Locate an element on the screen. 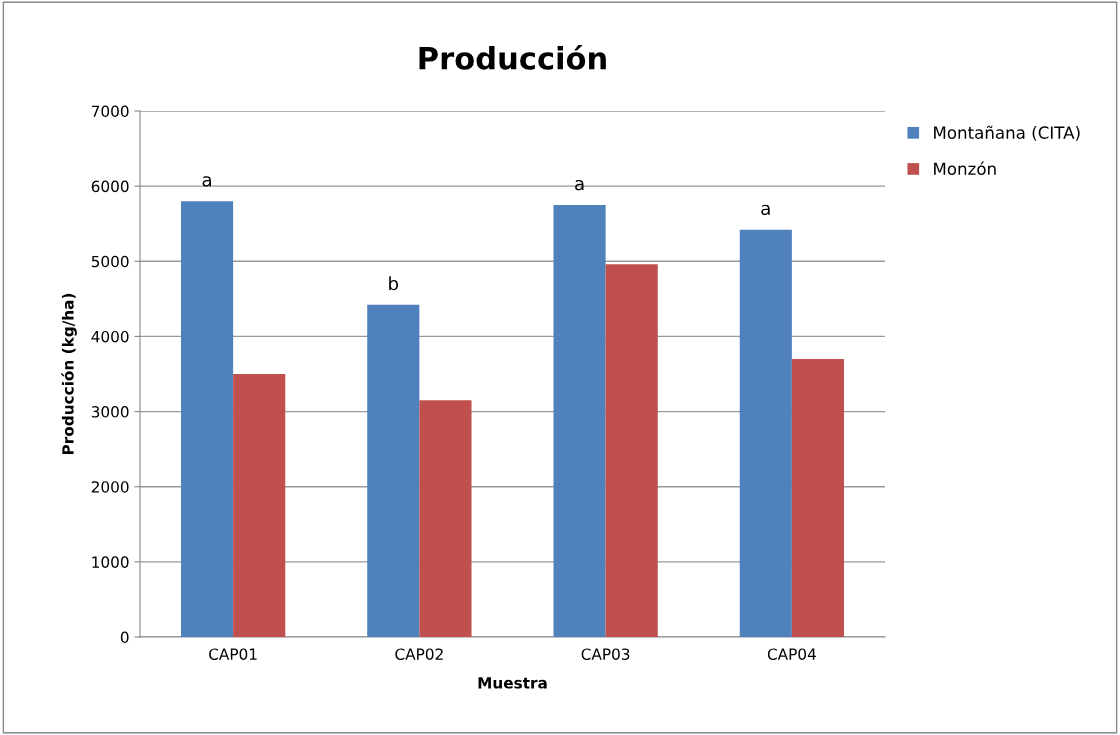 Image resolution: width=1120 pixels, height=735 pixels. chart-title: Producción is located at coordinates (512, 57).